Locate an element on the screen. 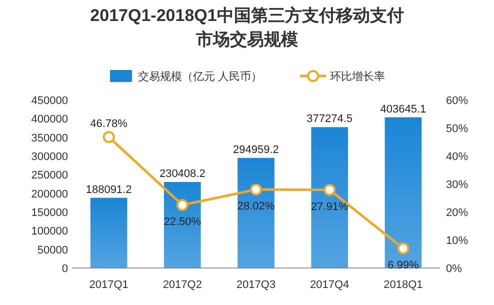  x-tick-label: 2017Q3 is located at coordinates (256, 285).